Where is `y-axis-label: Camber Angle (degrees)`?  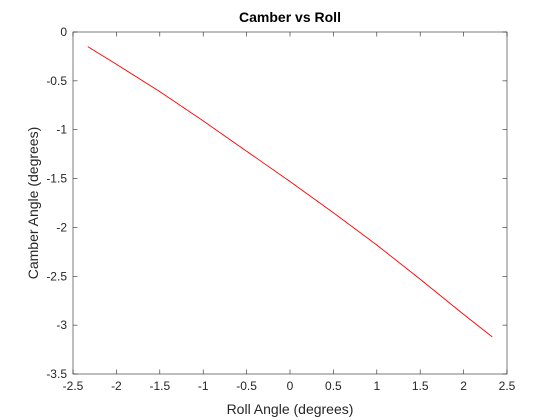 y-axis-label: Camber Angle (degrees) is located at coordinates (33, 203).